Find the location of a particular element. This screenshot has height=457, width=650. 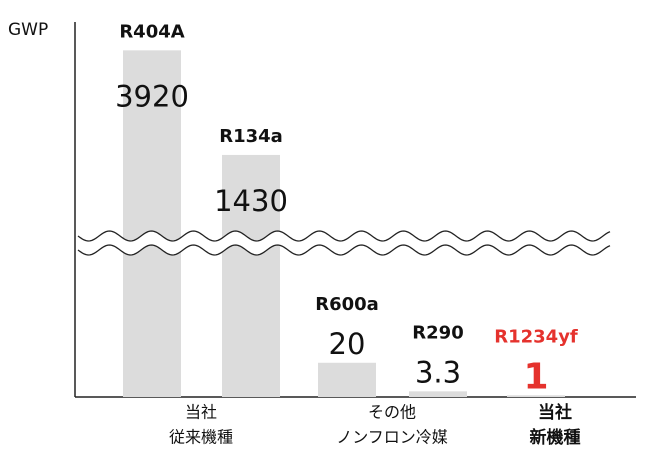

group-label: その他 is located at coordinates (392, 412).